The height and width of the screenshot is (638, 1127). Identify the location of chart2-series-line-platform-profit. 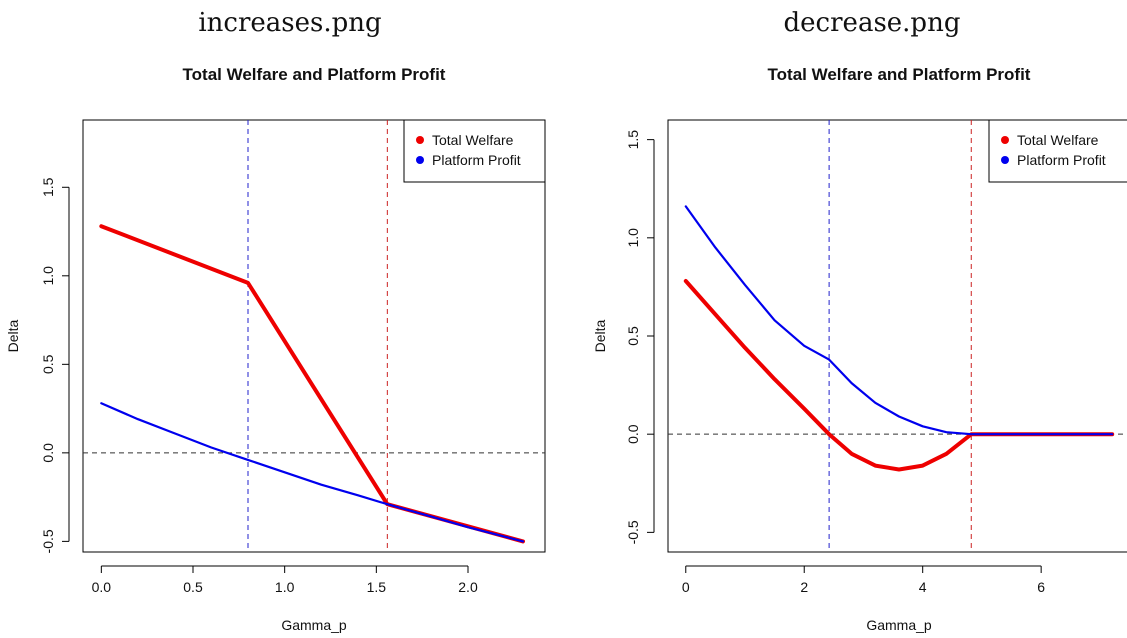
(899, 320).